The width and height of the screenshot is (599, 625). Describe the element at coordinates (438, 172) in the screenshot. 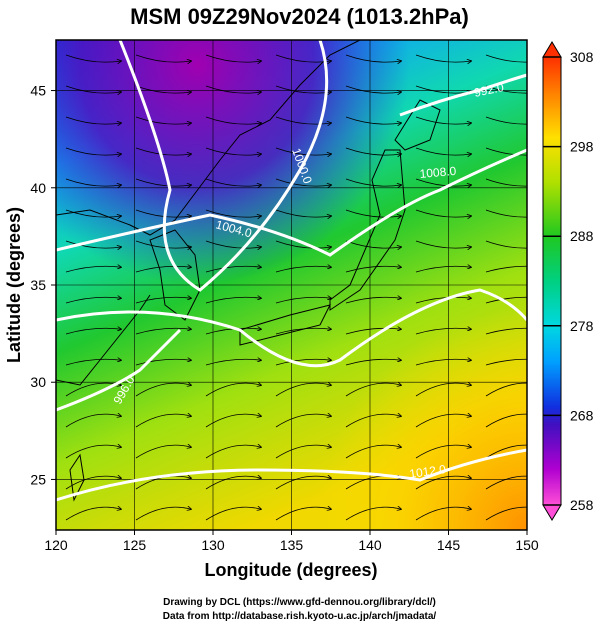

I see `isobar-label: 1008.0` at that location.